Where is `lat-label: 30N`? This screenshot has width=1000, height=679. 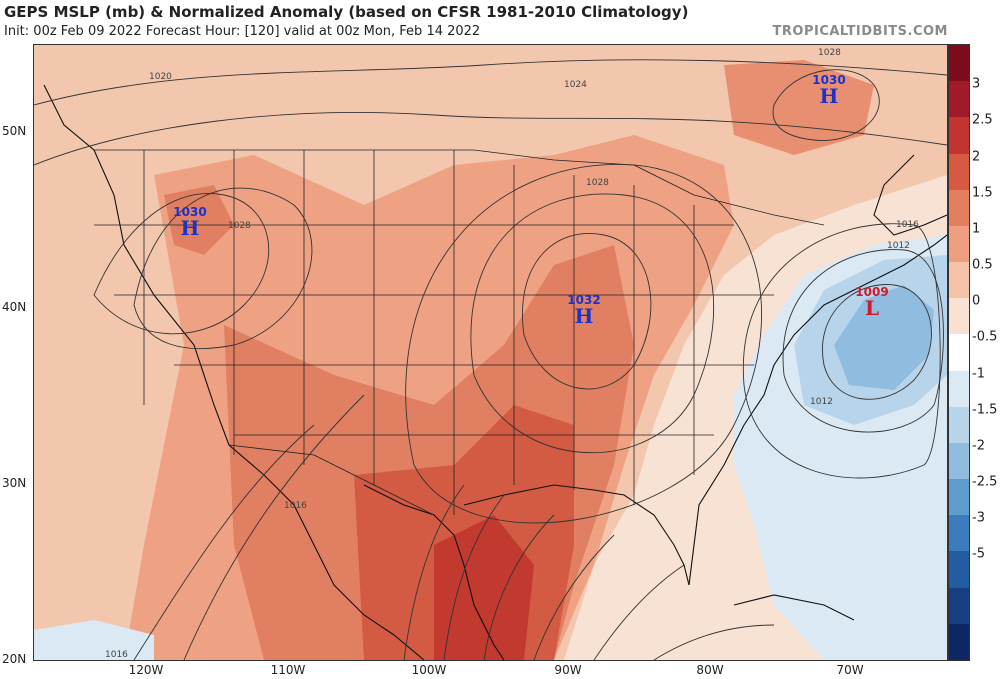
lat-label: 30N is located at coordinates (14, 483).